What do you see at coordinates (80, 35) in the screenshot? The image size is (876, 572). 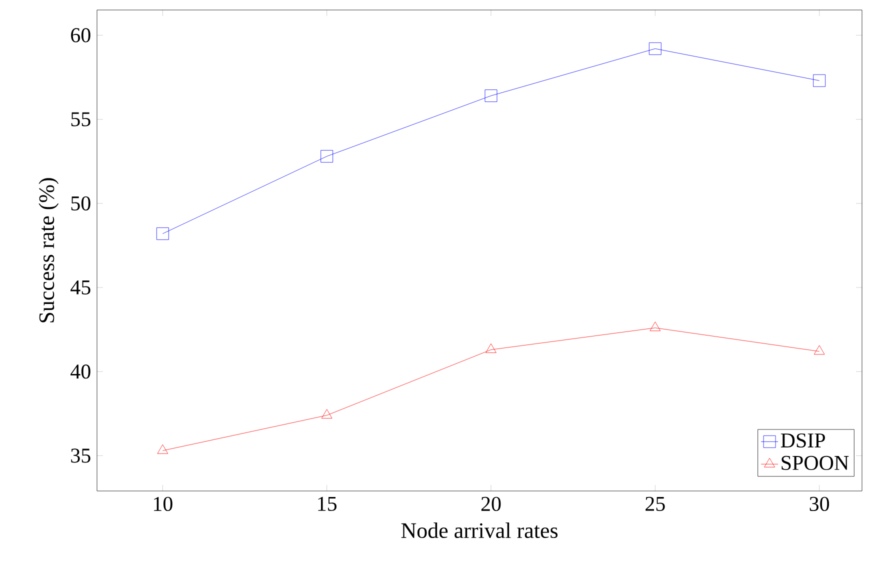 I see `y-tick-label: 60` at bounding box center [80, 35].